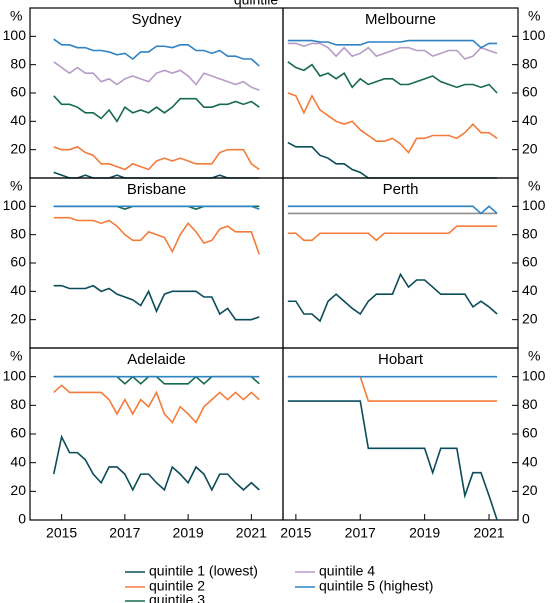 The image size is (555, 603). What do you see at coordinates (156, 19) in the screenshot?
I see `panel-title: Sydney` at bounding box center [156, 19].